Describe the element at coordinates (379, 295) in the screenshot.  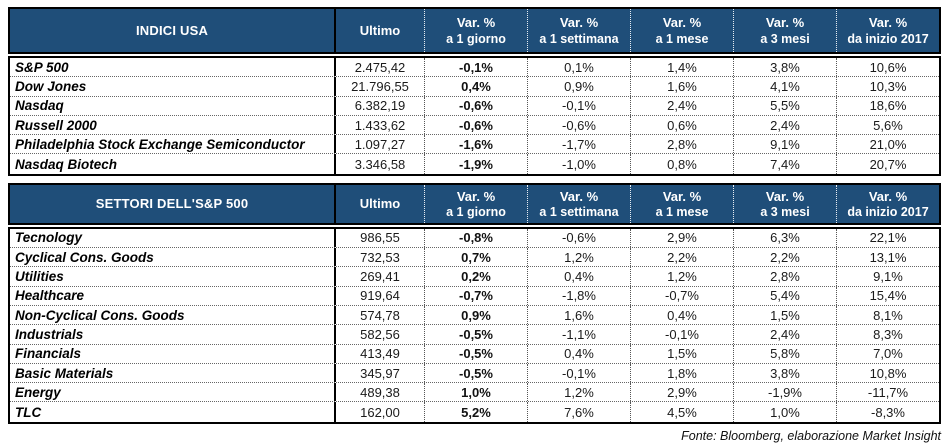
I see `ultimo-value: 919,64` at that location.